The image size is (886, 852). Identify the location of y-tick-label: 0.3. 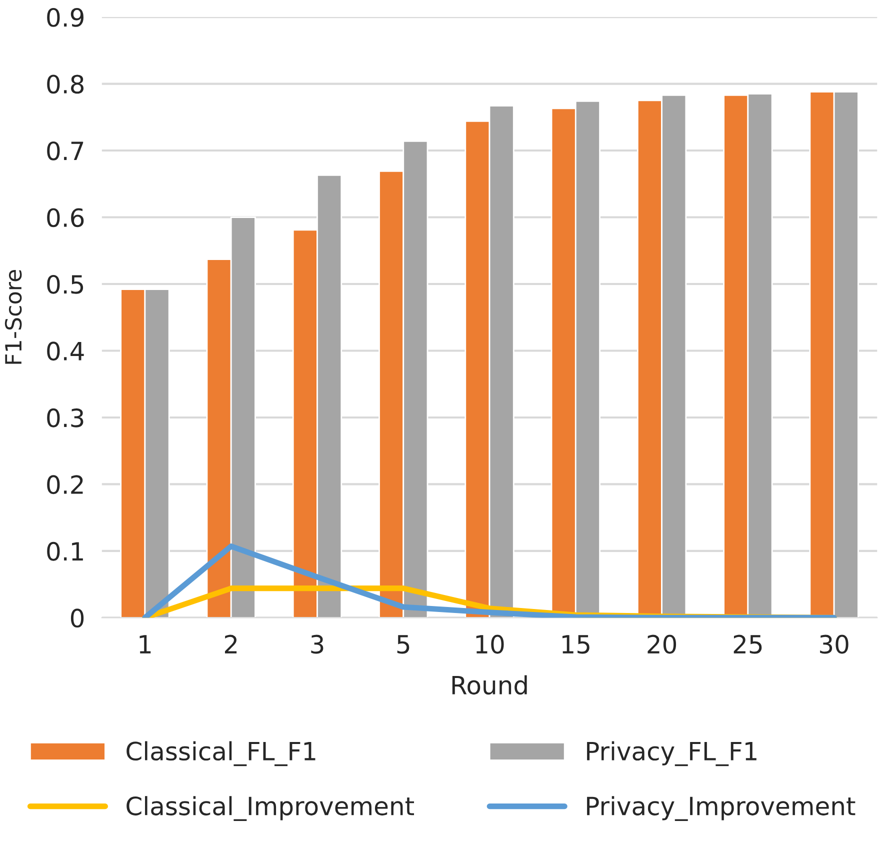
(65, 418).